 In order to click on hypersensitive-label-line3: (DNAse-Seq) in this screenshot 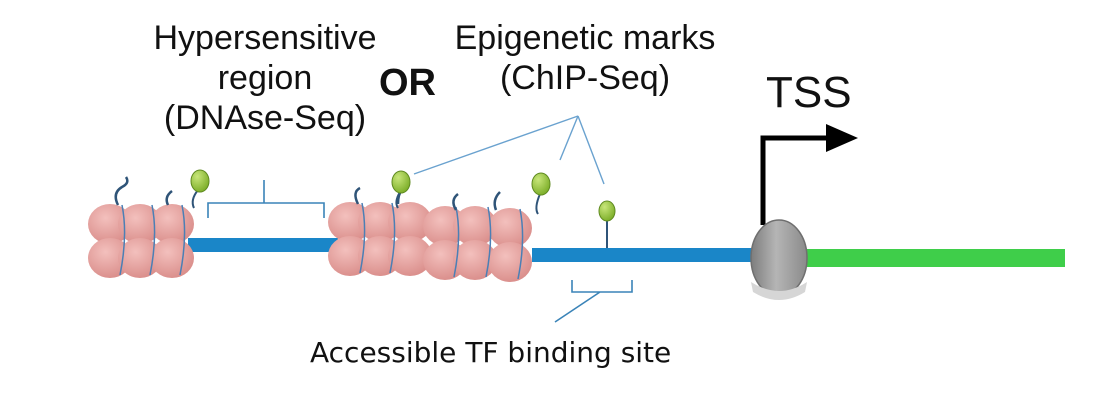, I will do `click(265, 118)`.